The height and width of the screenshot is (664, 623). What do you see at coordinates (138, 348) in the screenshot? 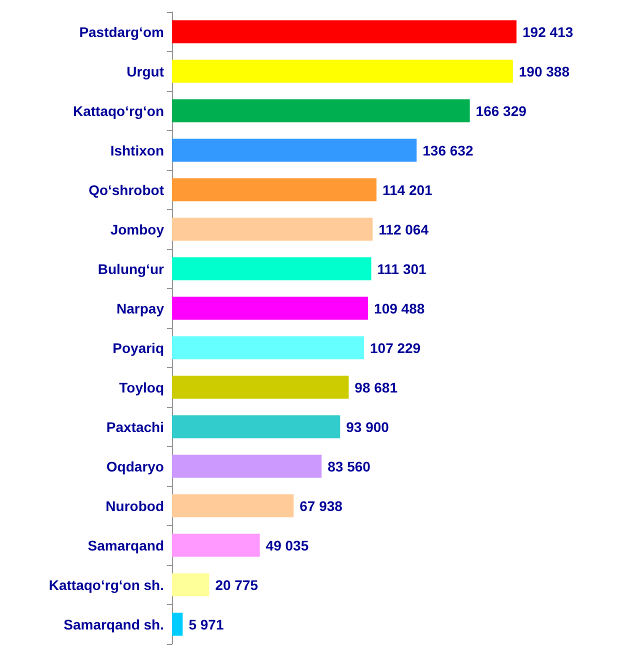
I see `y-tick-label: Poyariq` at bounding box center [138, 348].